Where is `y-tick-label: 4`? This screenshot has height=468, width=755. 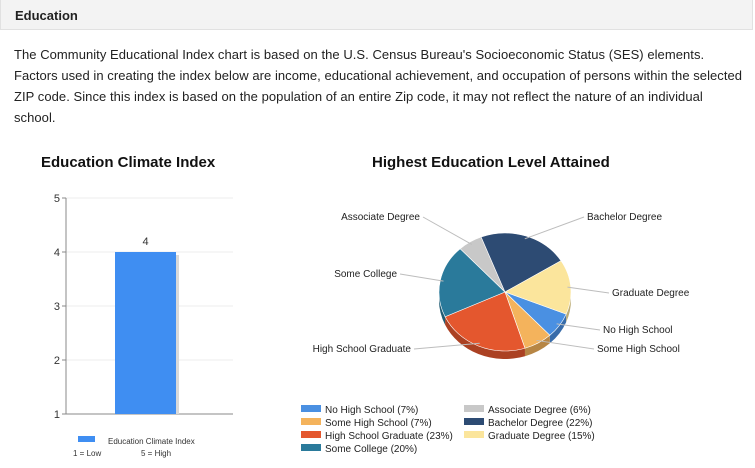
y-tick-label: 4 is located at coordinates (57, 253).